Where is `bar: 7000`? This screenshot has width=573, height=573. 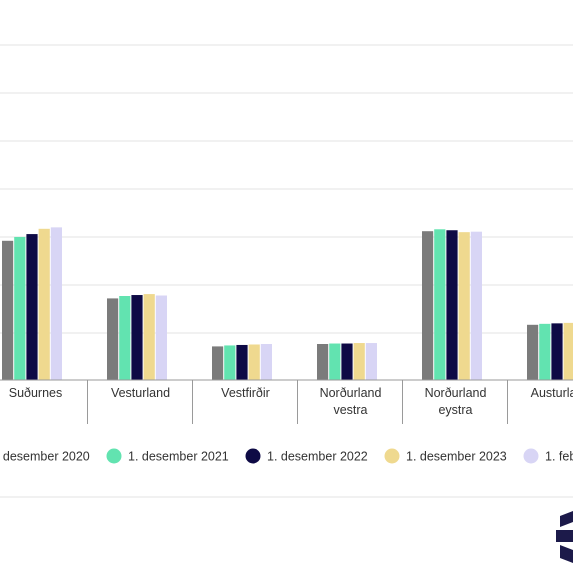 bar: 7000 is located at coordinates (218, 363).